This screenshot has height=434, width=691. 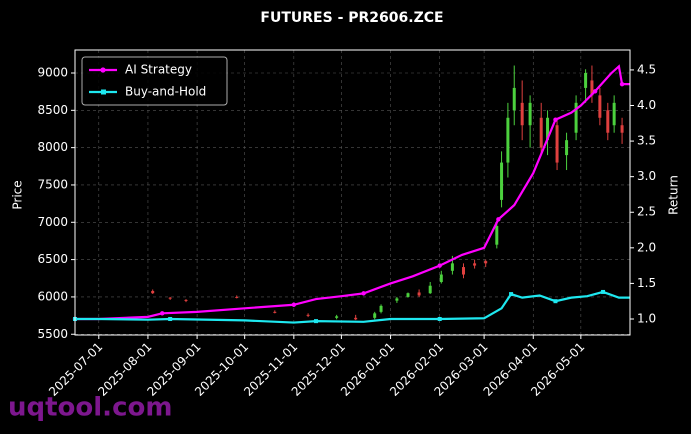 I want to click on watermark: uqtool.com, so click(x=90, y=408).